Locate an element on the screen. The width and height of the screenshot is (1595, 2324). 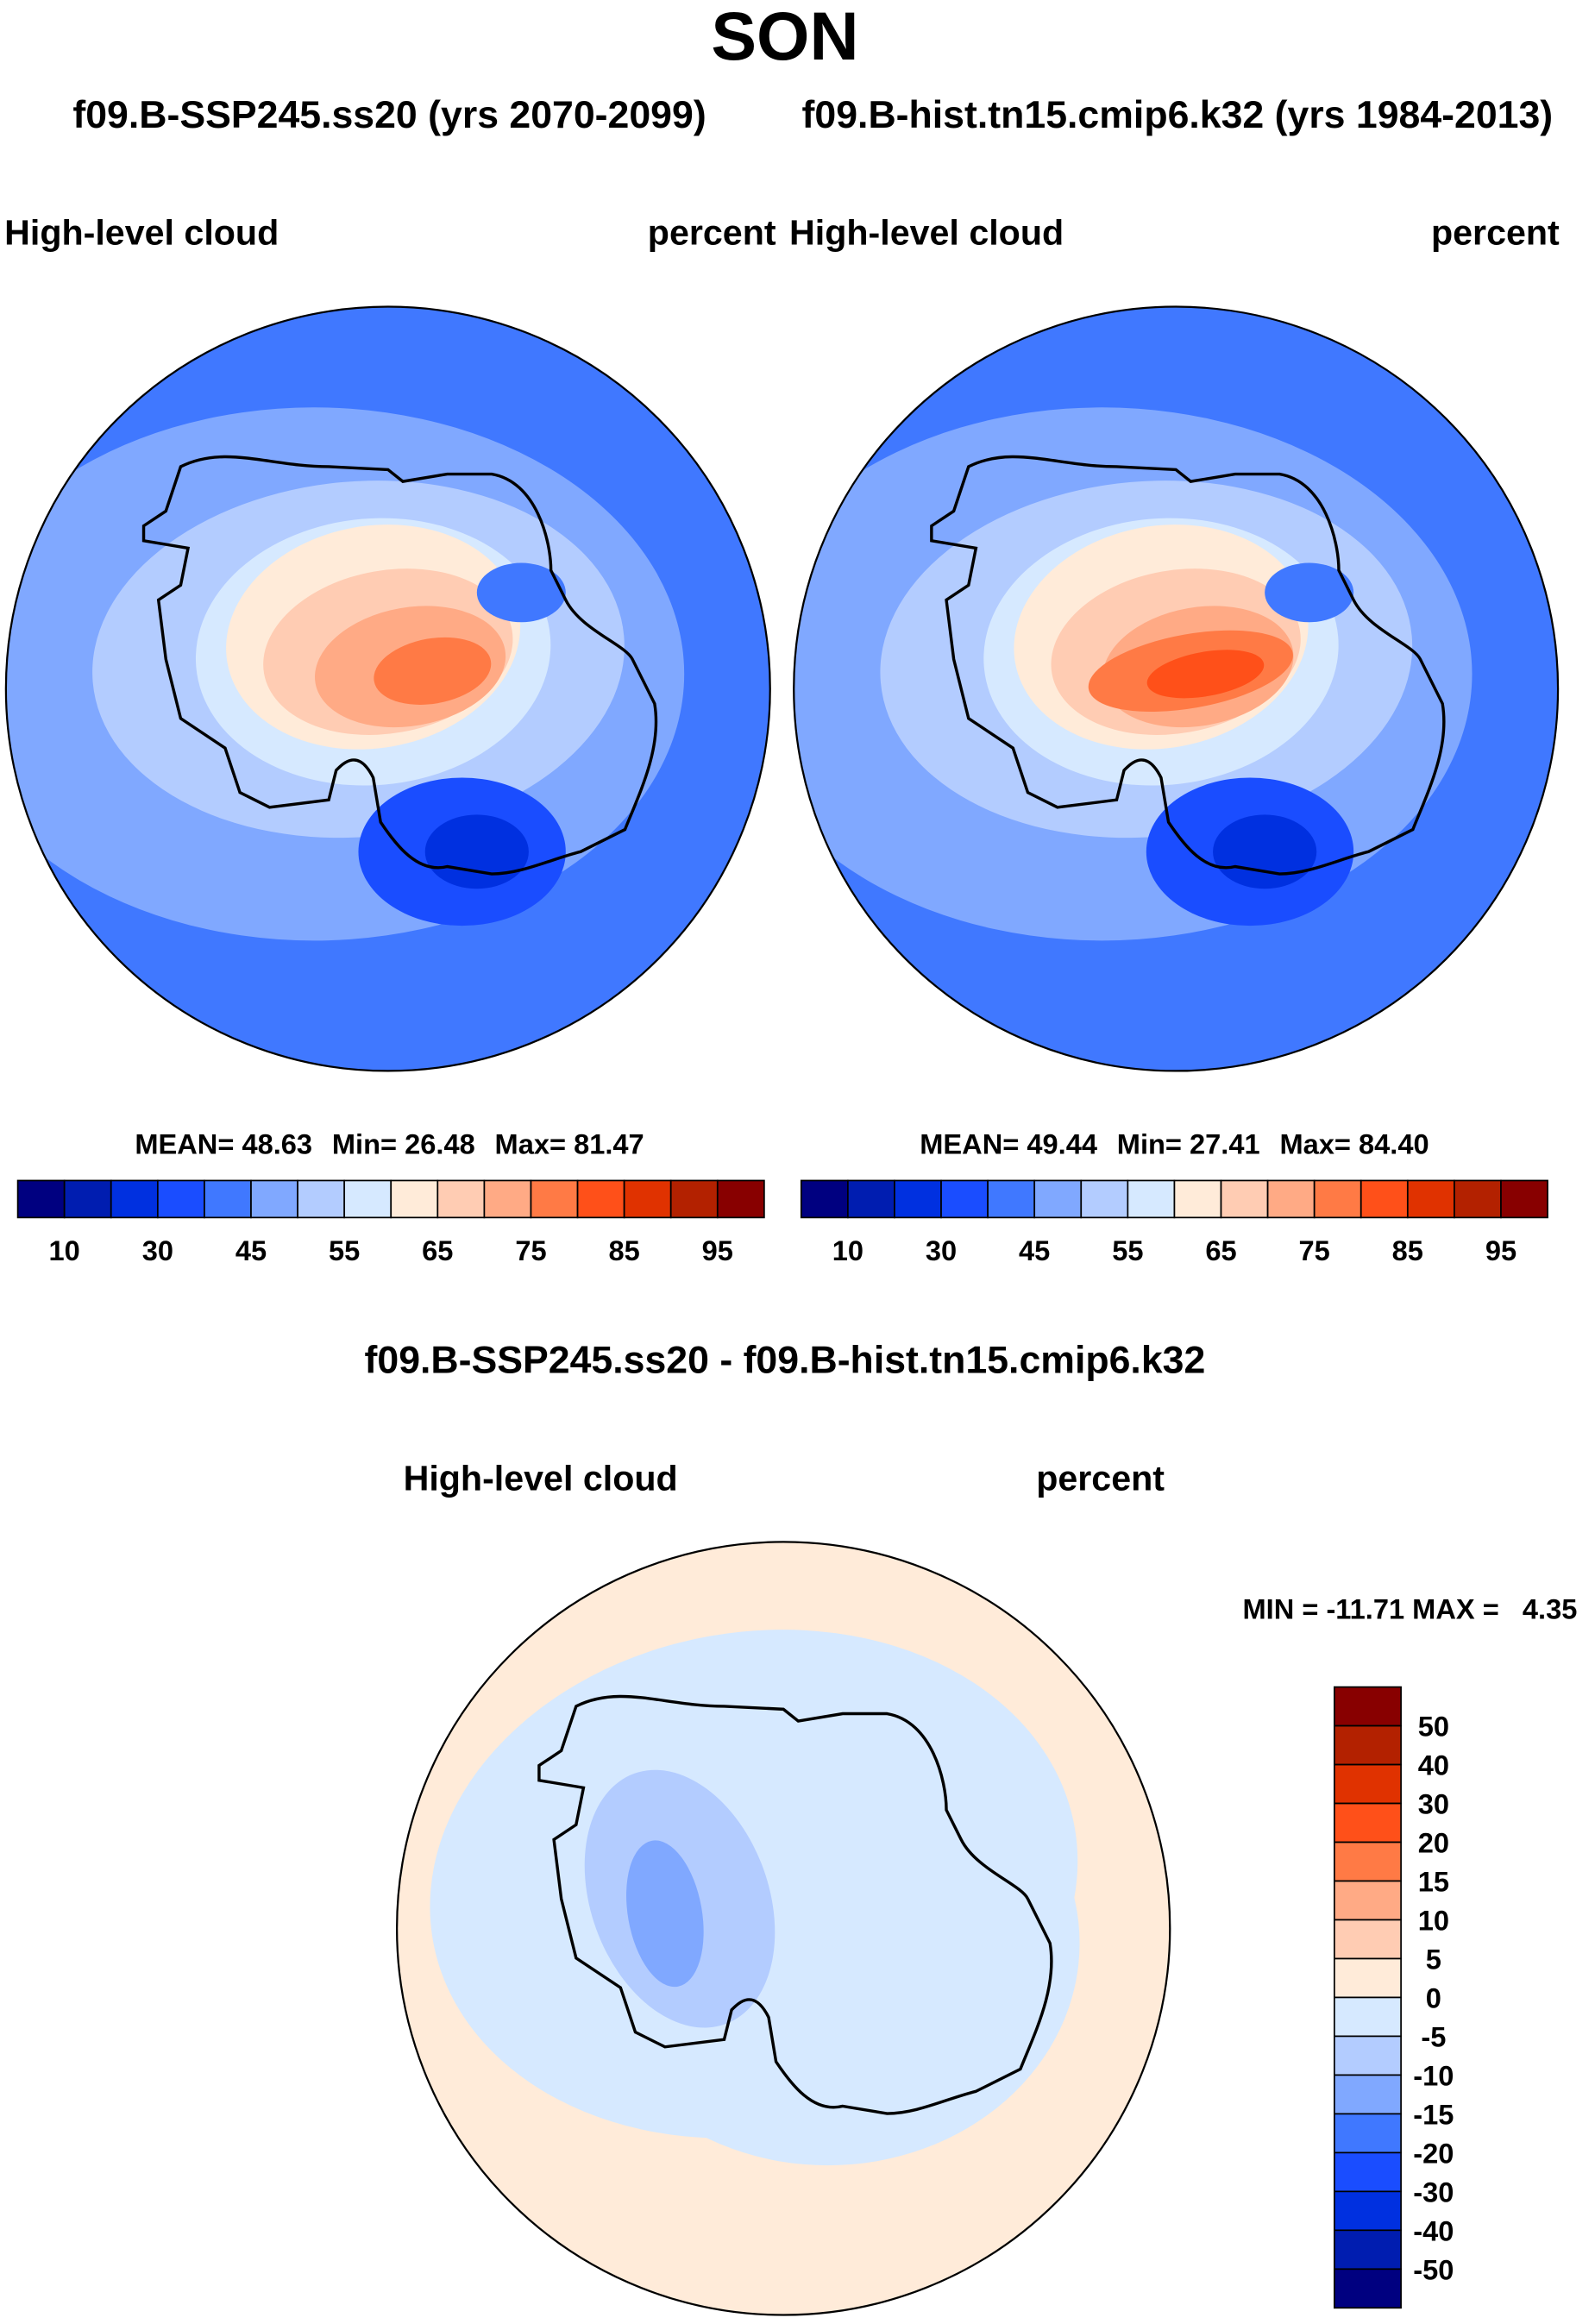
figure-title: SON is located at coordinates (784, 37).